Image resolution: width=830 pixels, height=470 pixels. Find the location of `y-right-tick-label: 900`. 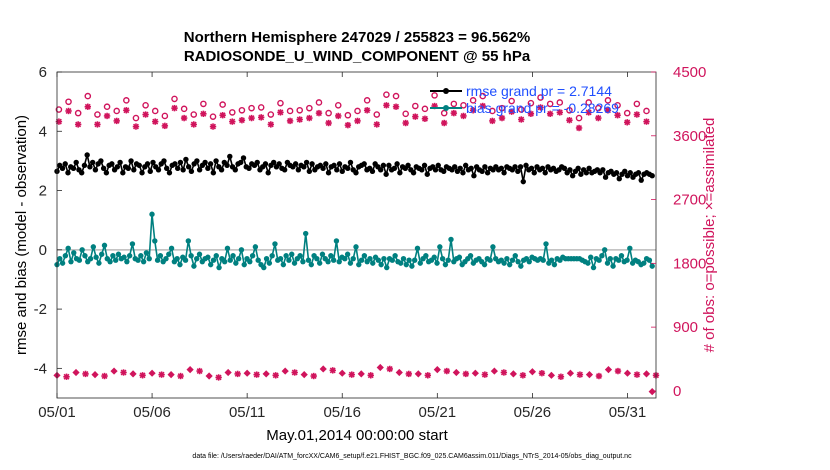

y-right-tick-label: 900 is located at coordinates (685, 327).